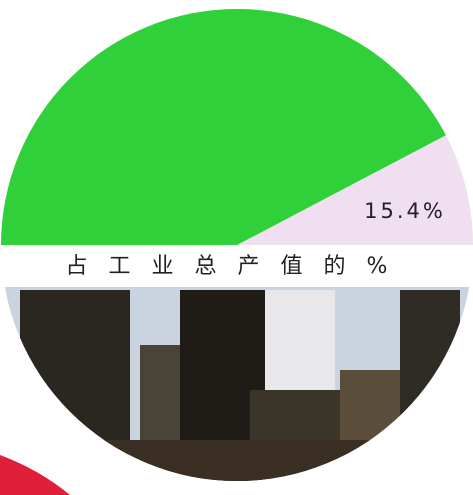 The width and height of the screenshot is (473, 495). I want to click on caption: 占工业总产值的%, so click(237, 266).